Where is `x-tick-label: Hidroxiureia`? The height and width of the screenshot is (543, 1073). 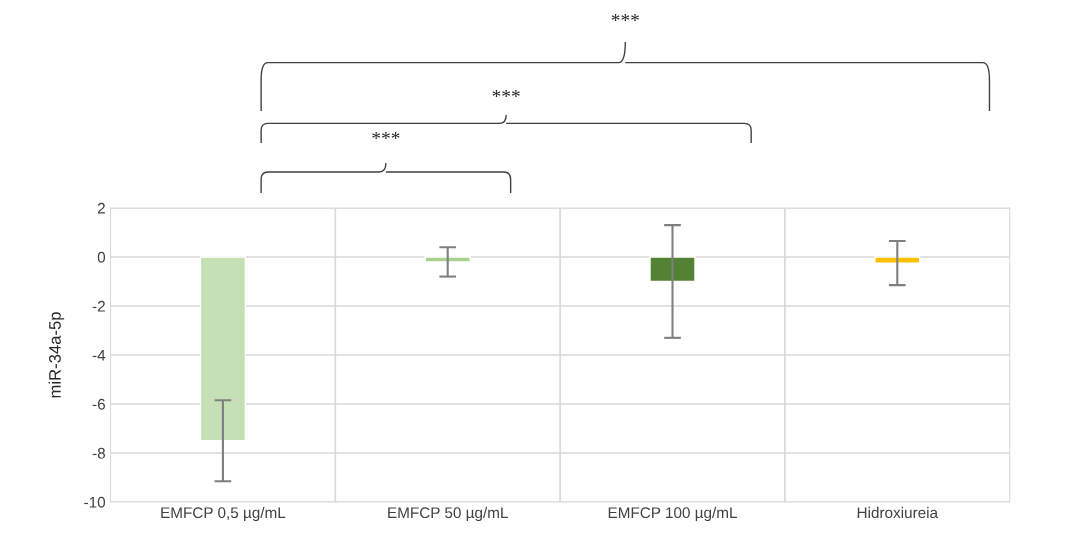 x-tick-label: Hidroxiureia is located at coordinates (898, 512).